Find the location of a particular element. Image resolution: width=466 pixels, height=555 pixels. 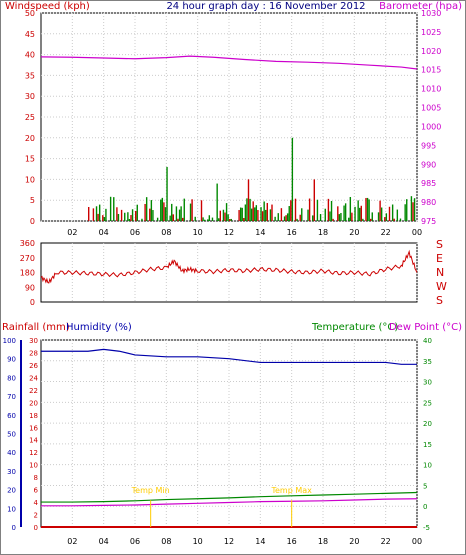

right-tick-label: 1020 is located at coordinates (431, 51).